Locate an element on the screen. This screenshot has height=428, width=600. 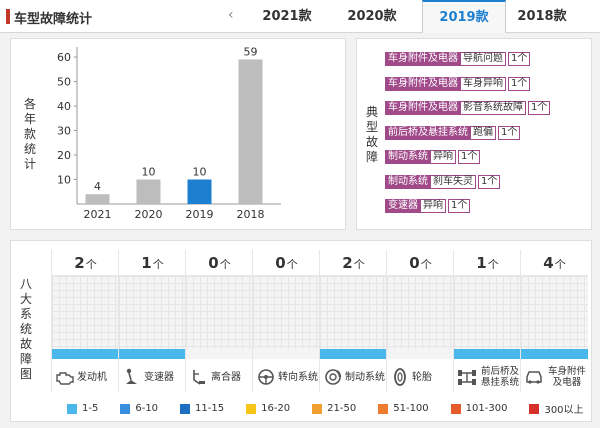
year-stats-label: 各年款统计 is located at coordinates (29, 134).